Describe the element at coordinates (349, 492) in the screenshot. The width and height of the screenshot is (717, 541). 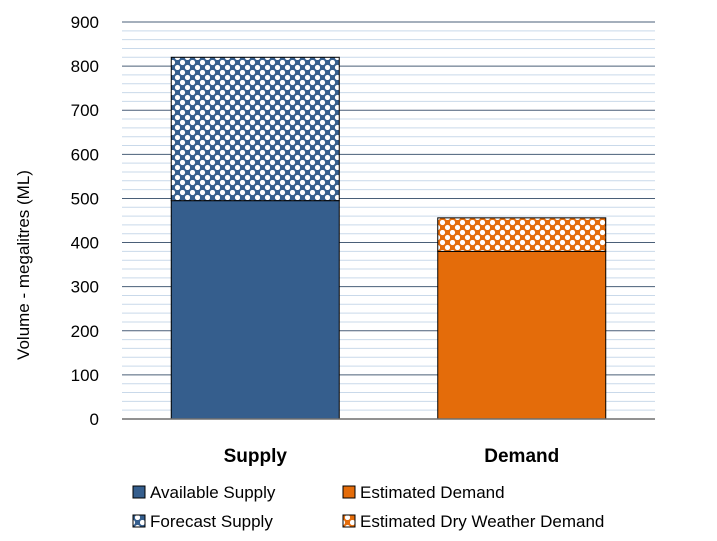
I see `legend-swatch-estimated-demand` at that location.